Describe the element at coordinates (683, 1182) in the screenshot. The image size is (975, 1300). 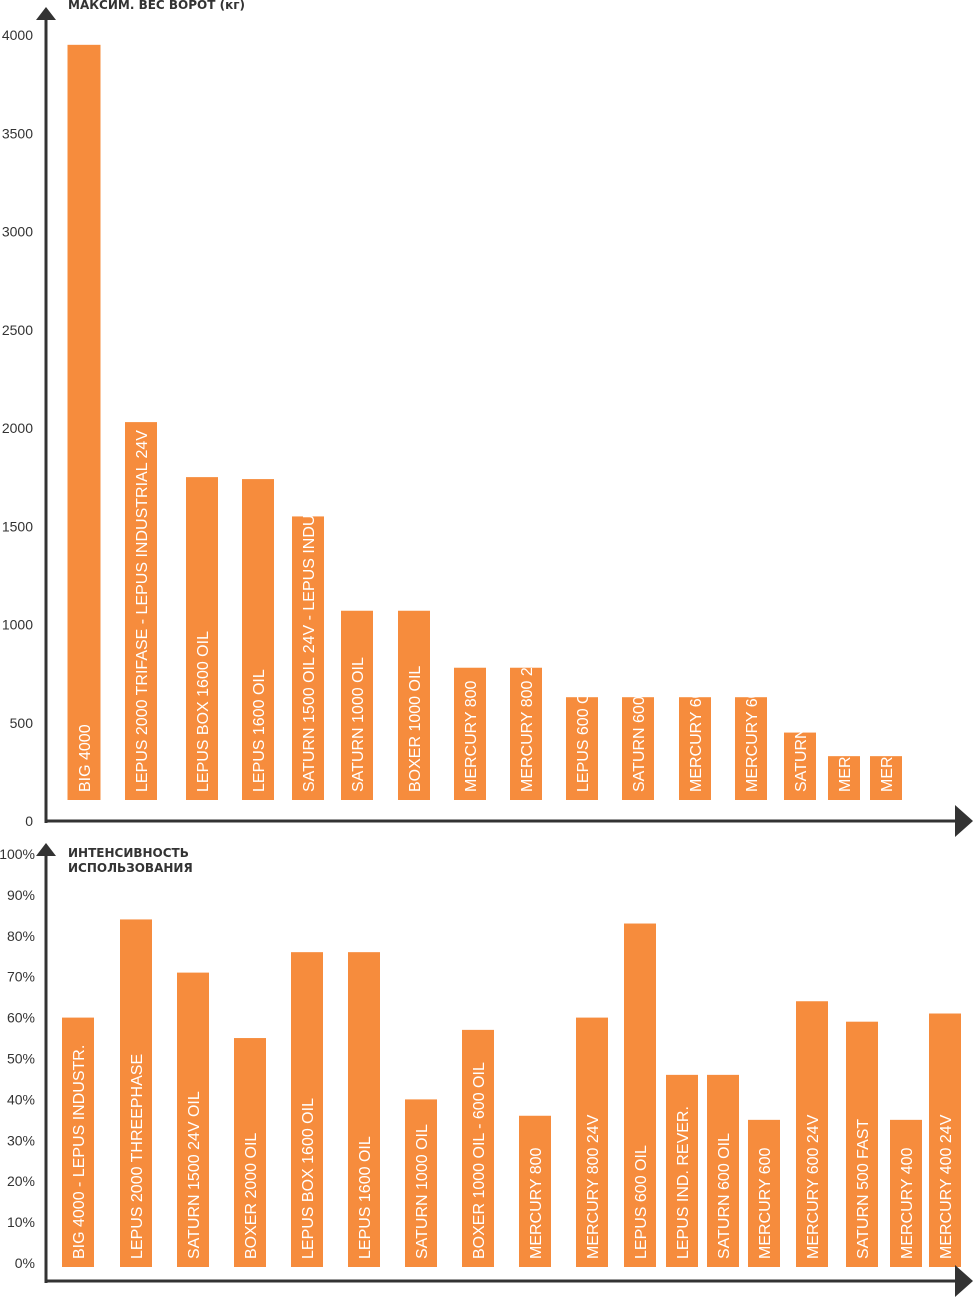
I see `bar-label: LEPUS IND. REVER.` at that location.